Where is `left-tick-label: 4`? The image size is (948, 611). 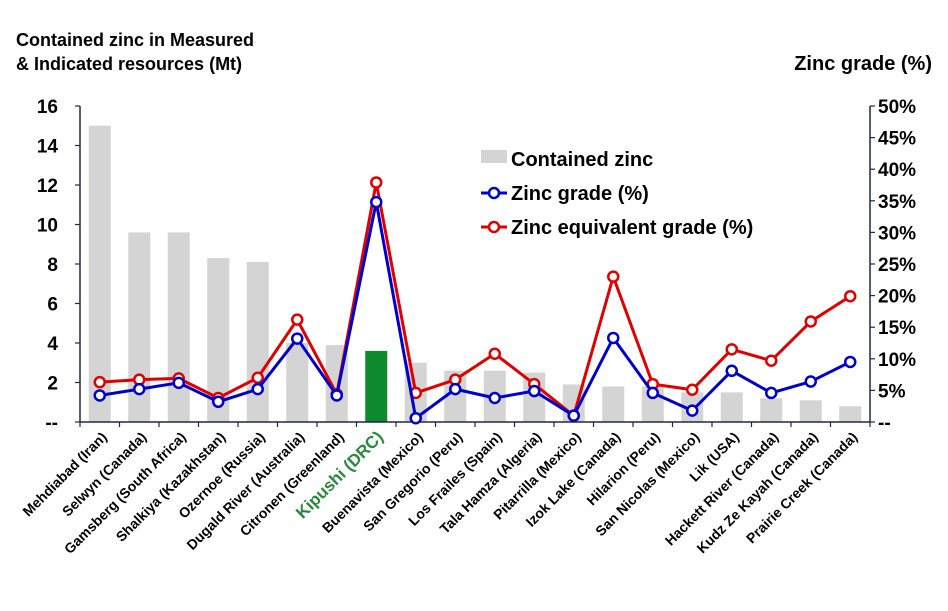 left-tick-label: 4 is located at coordinates (52, 344).